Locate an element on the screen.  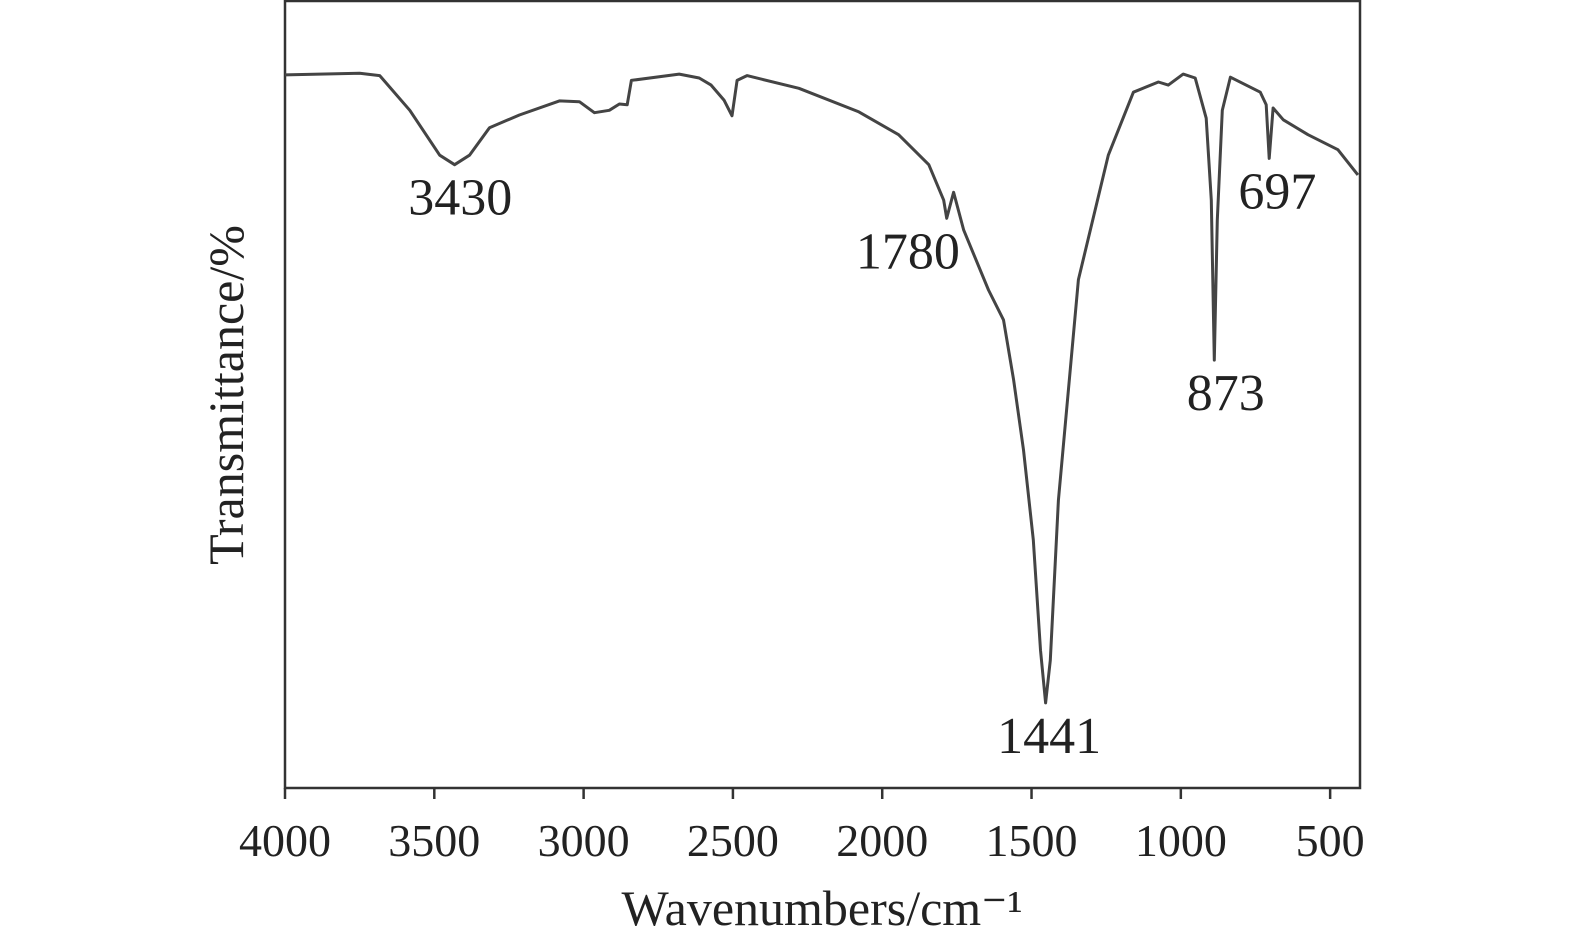
peak-label: 873 is located at coordinates (1226, 393).